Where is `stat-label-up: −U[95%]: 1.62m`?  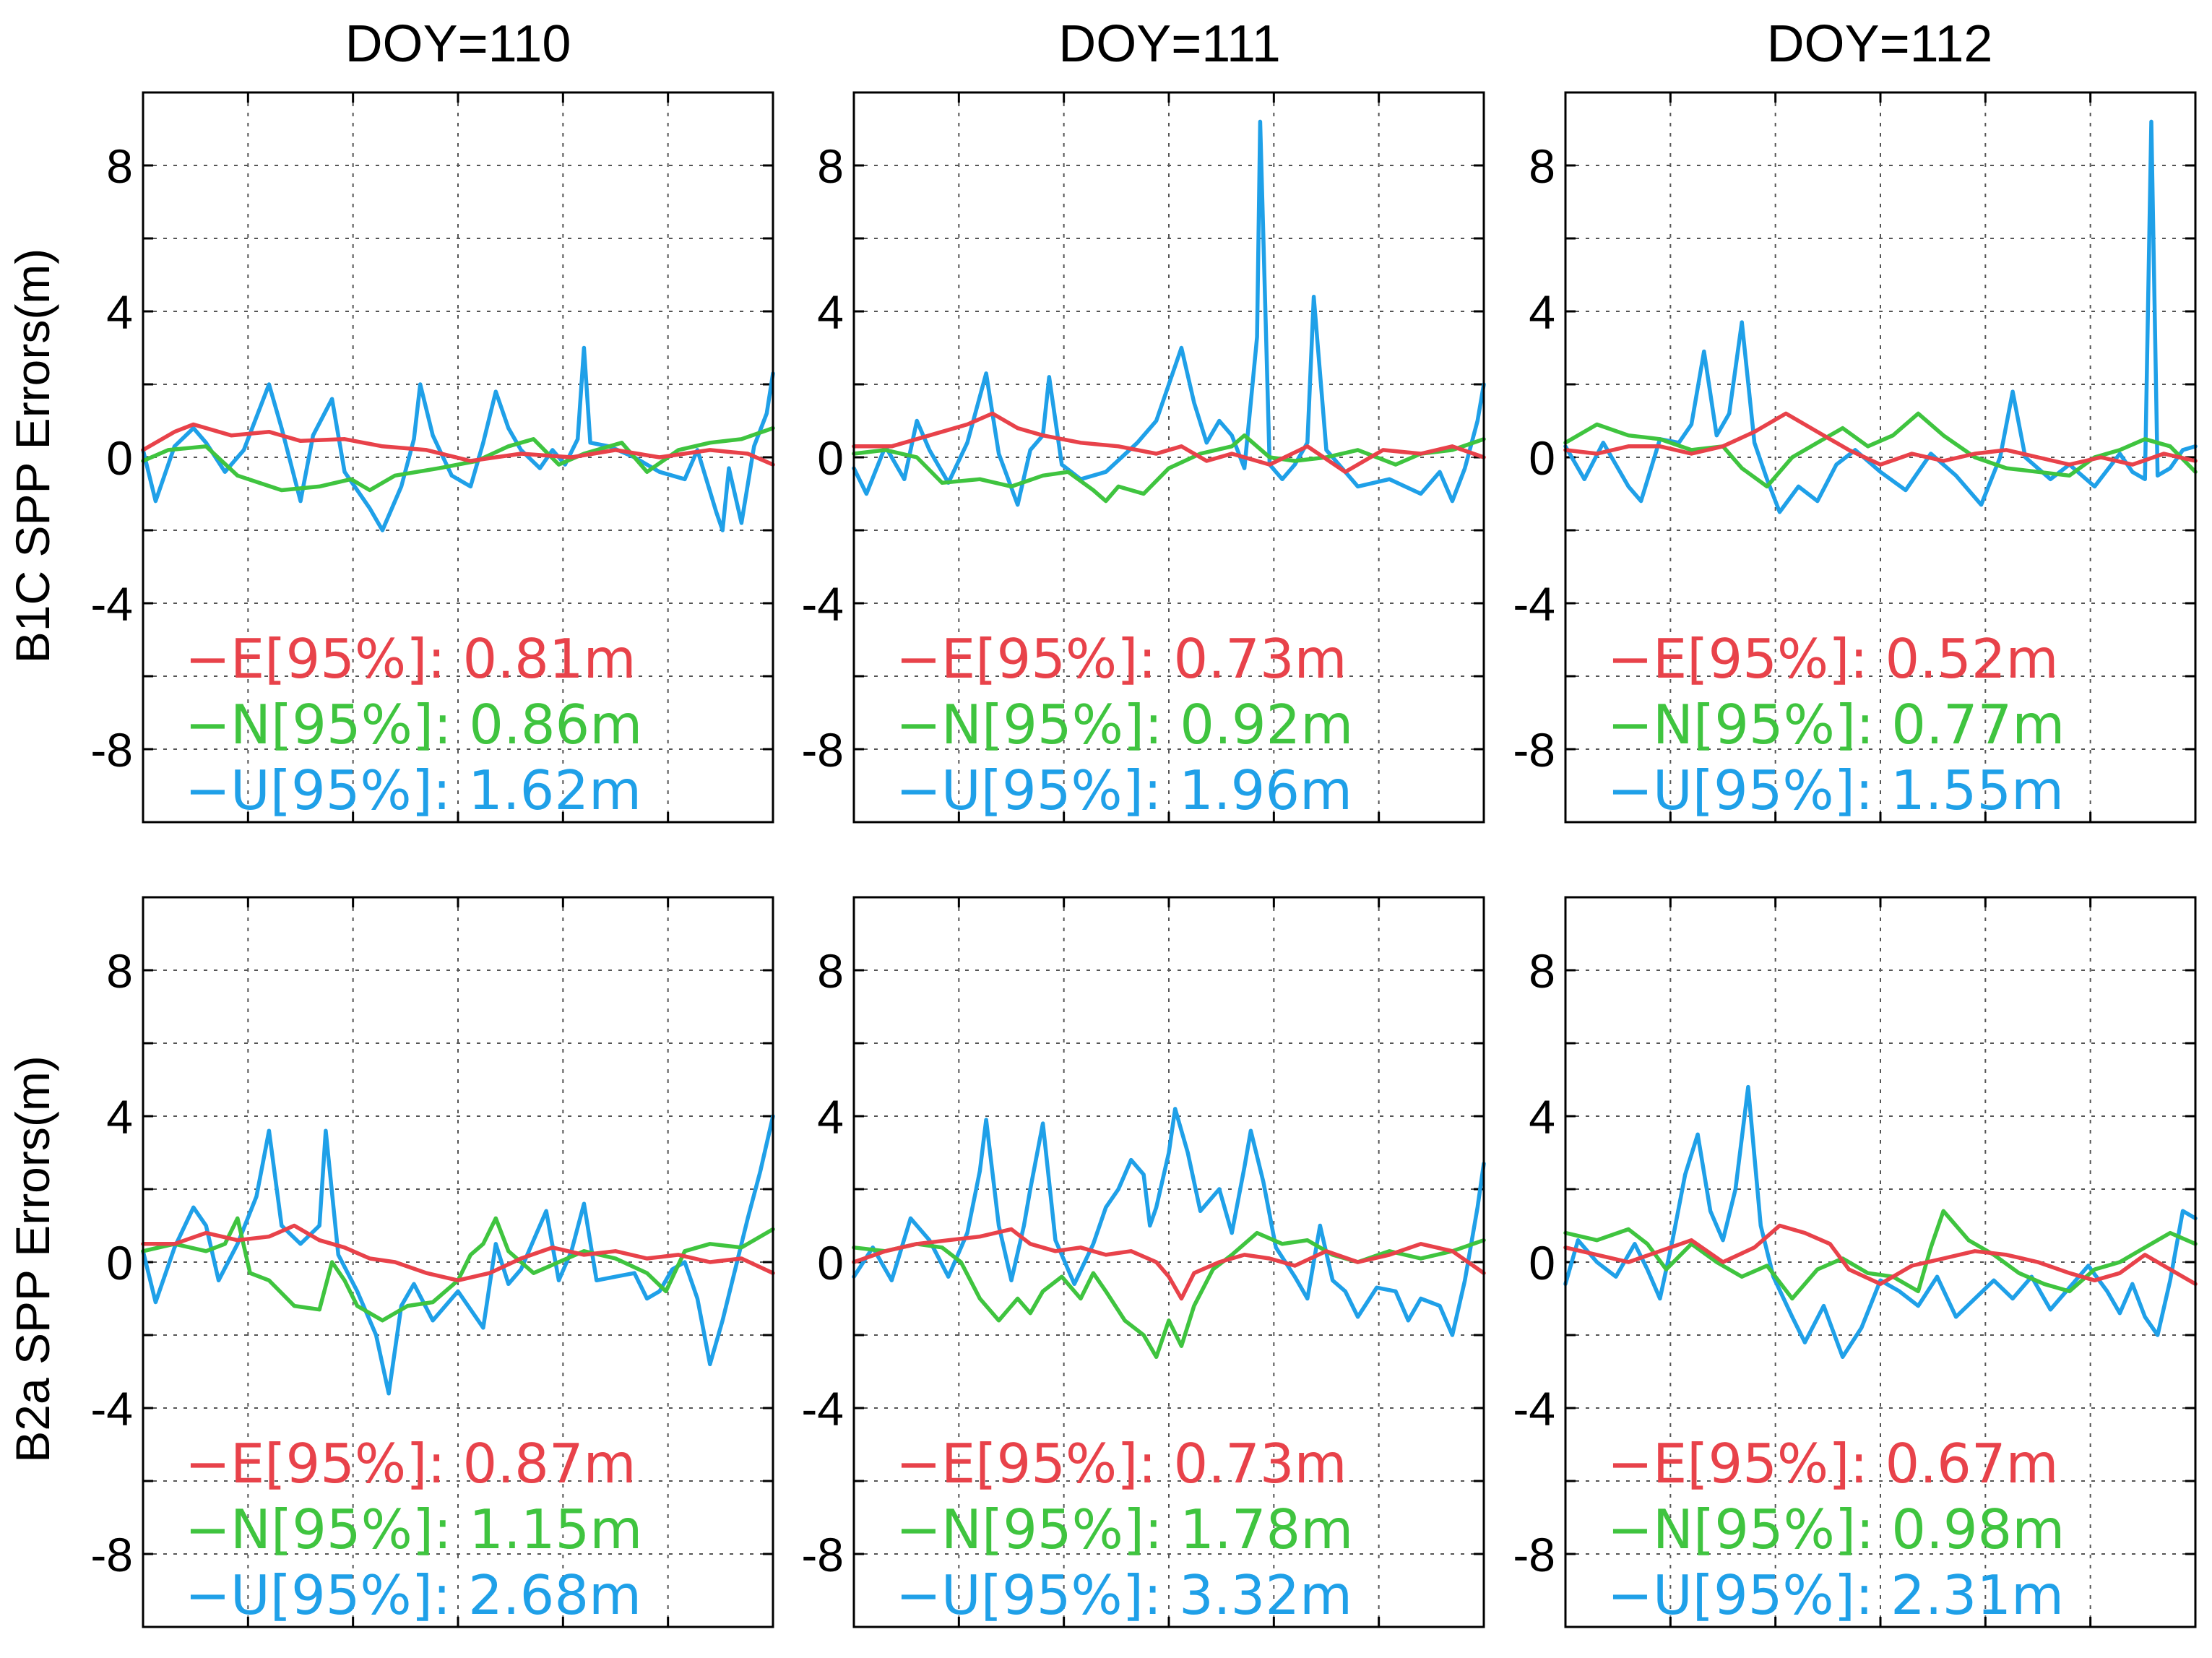
stat-label-up: −U[95%]: 1.62m is located at coordinates (413, 790).